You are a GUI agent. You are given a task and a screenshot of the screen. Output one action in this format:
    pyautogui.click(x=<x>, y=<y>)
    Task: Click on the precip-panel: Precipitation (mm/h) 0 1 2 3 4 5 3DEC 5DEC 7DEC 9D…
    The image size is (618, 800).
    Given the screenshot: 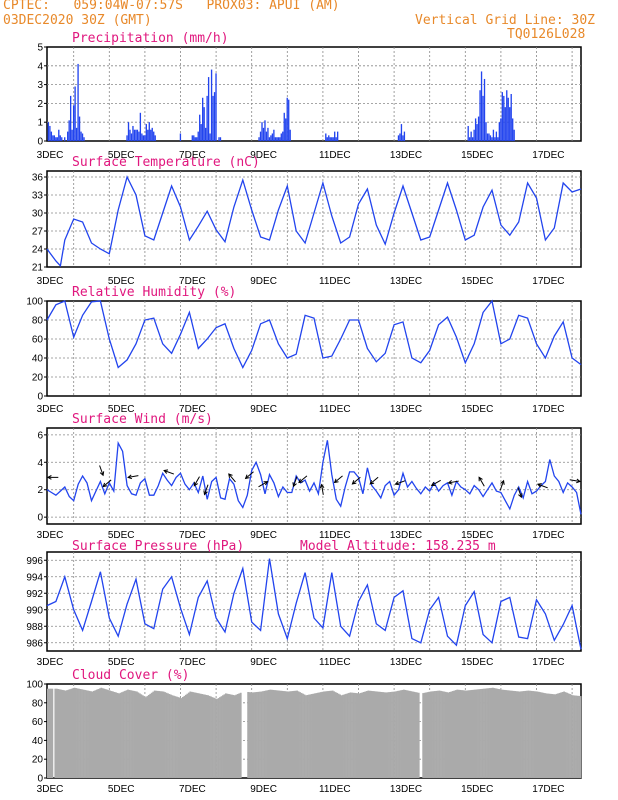 What is the action you would take?
    pyautogui.click(x=309, y=96)
    